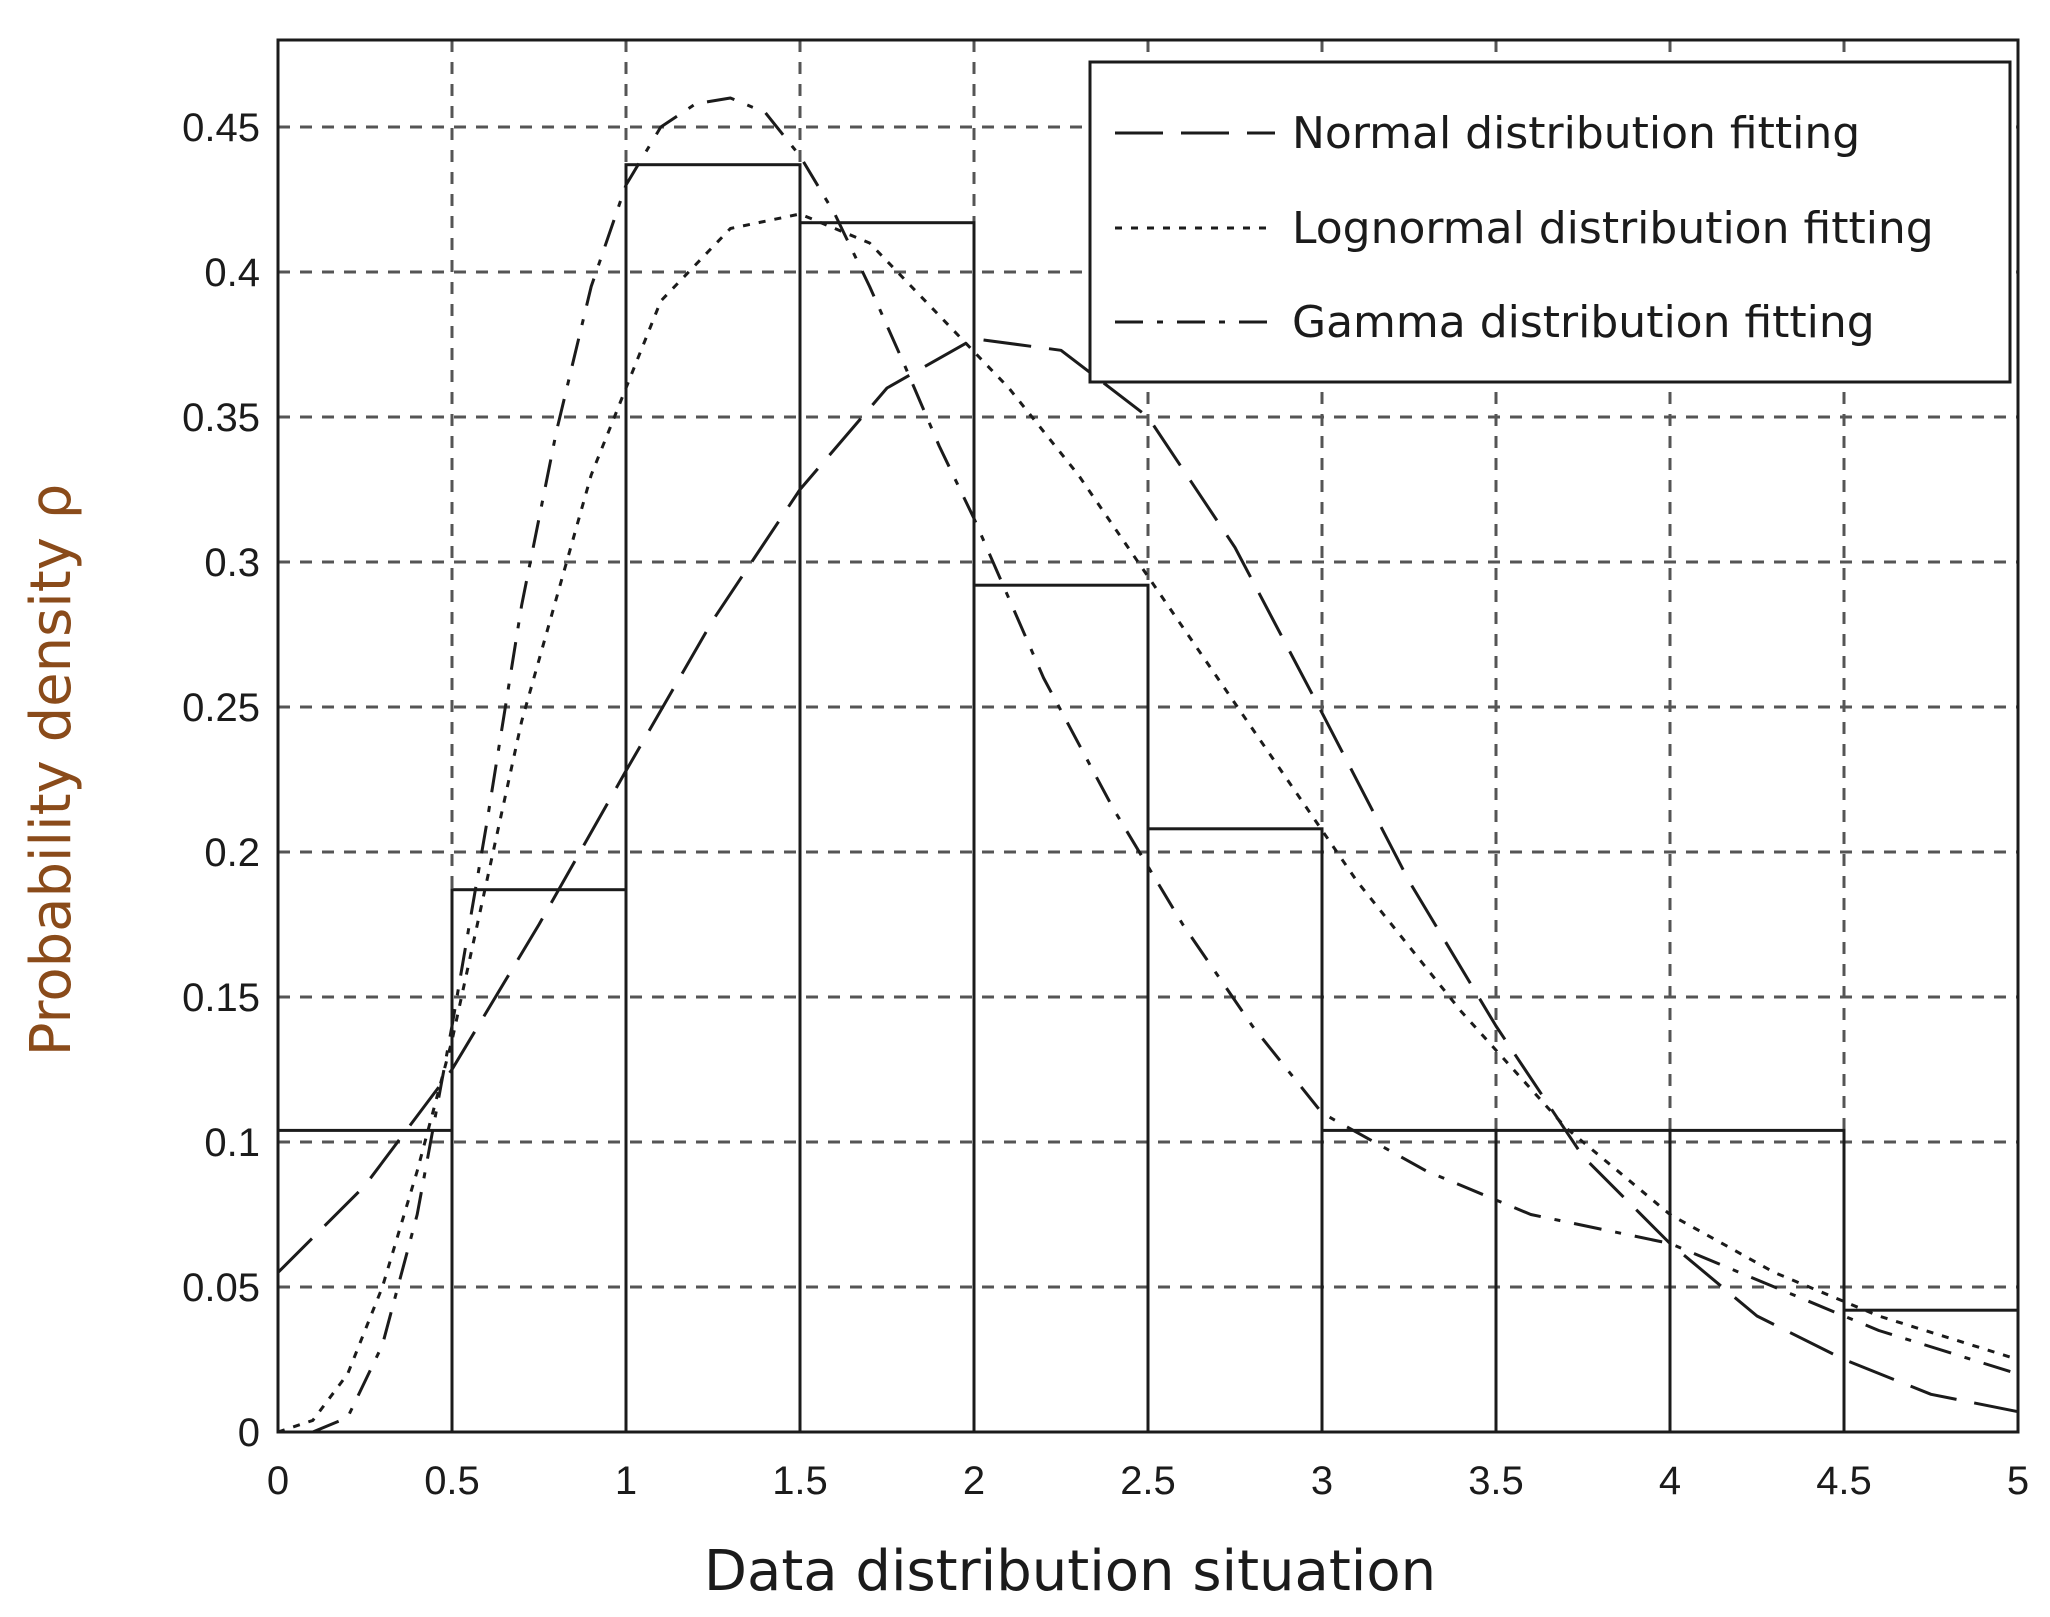 This screenshot has width=2050, height=1617. Describe the element at coordinates (232, 853) in the screenshot. I see `y-tick-label: 0.2` at that location.